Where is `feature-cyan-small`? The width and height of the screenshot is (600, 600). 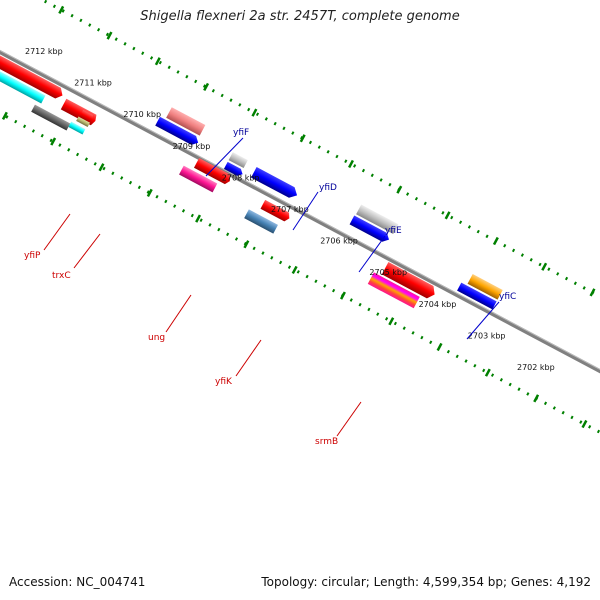 feature-cyan-small is located at coordinates (77, 128).